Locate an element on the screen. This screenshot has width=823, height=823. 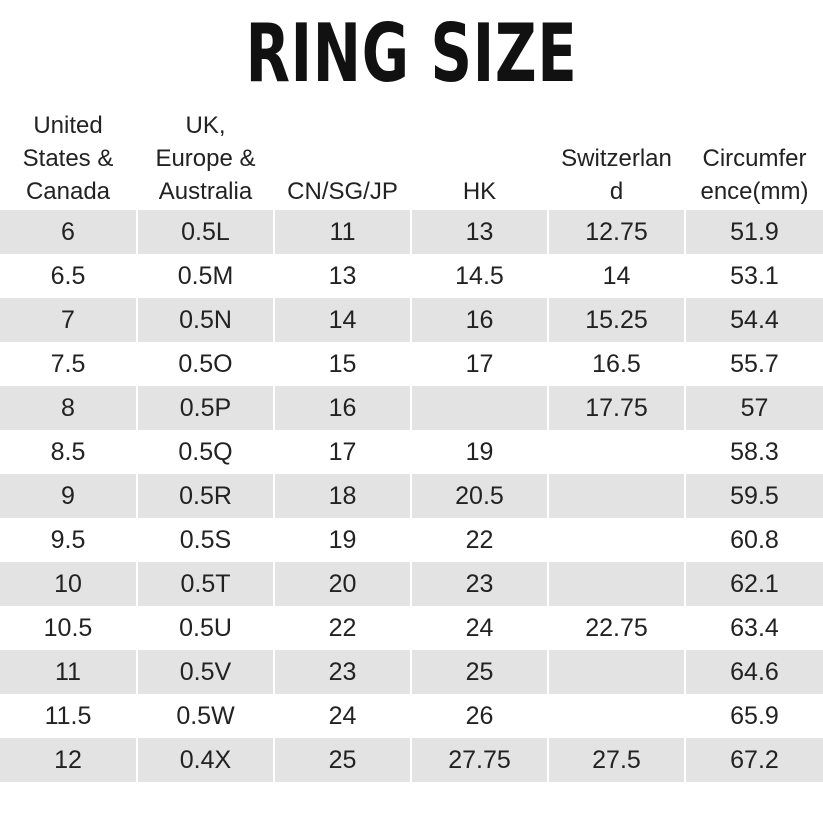
cell-circ: 57 is located at coordinates (754, 408).